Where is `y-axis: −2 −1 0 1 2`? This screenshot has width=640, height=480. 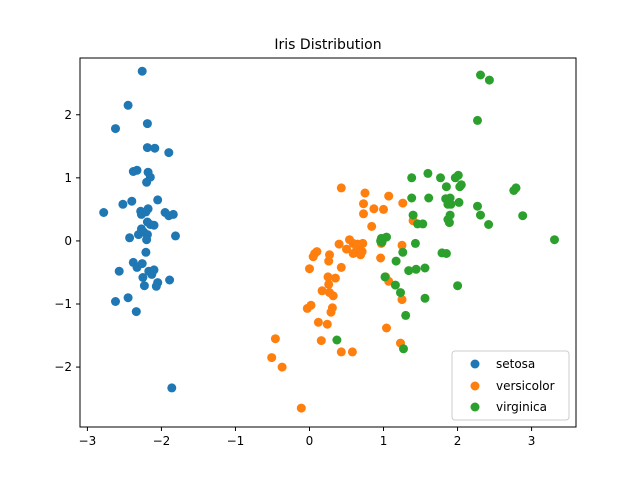
y-axis: −2 −1 0 1 2 is located at coordinates (67, 241).